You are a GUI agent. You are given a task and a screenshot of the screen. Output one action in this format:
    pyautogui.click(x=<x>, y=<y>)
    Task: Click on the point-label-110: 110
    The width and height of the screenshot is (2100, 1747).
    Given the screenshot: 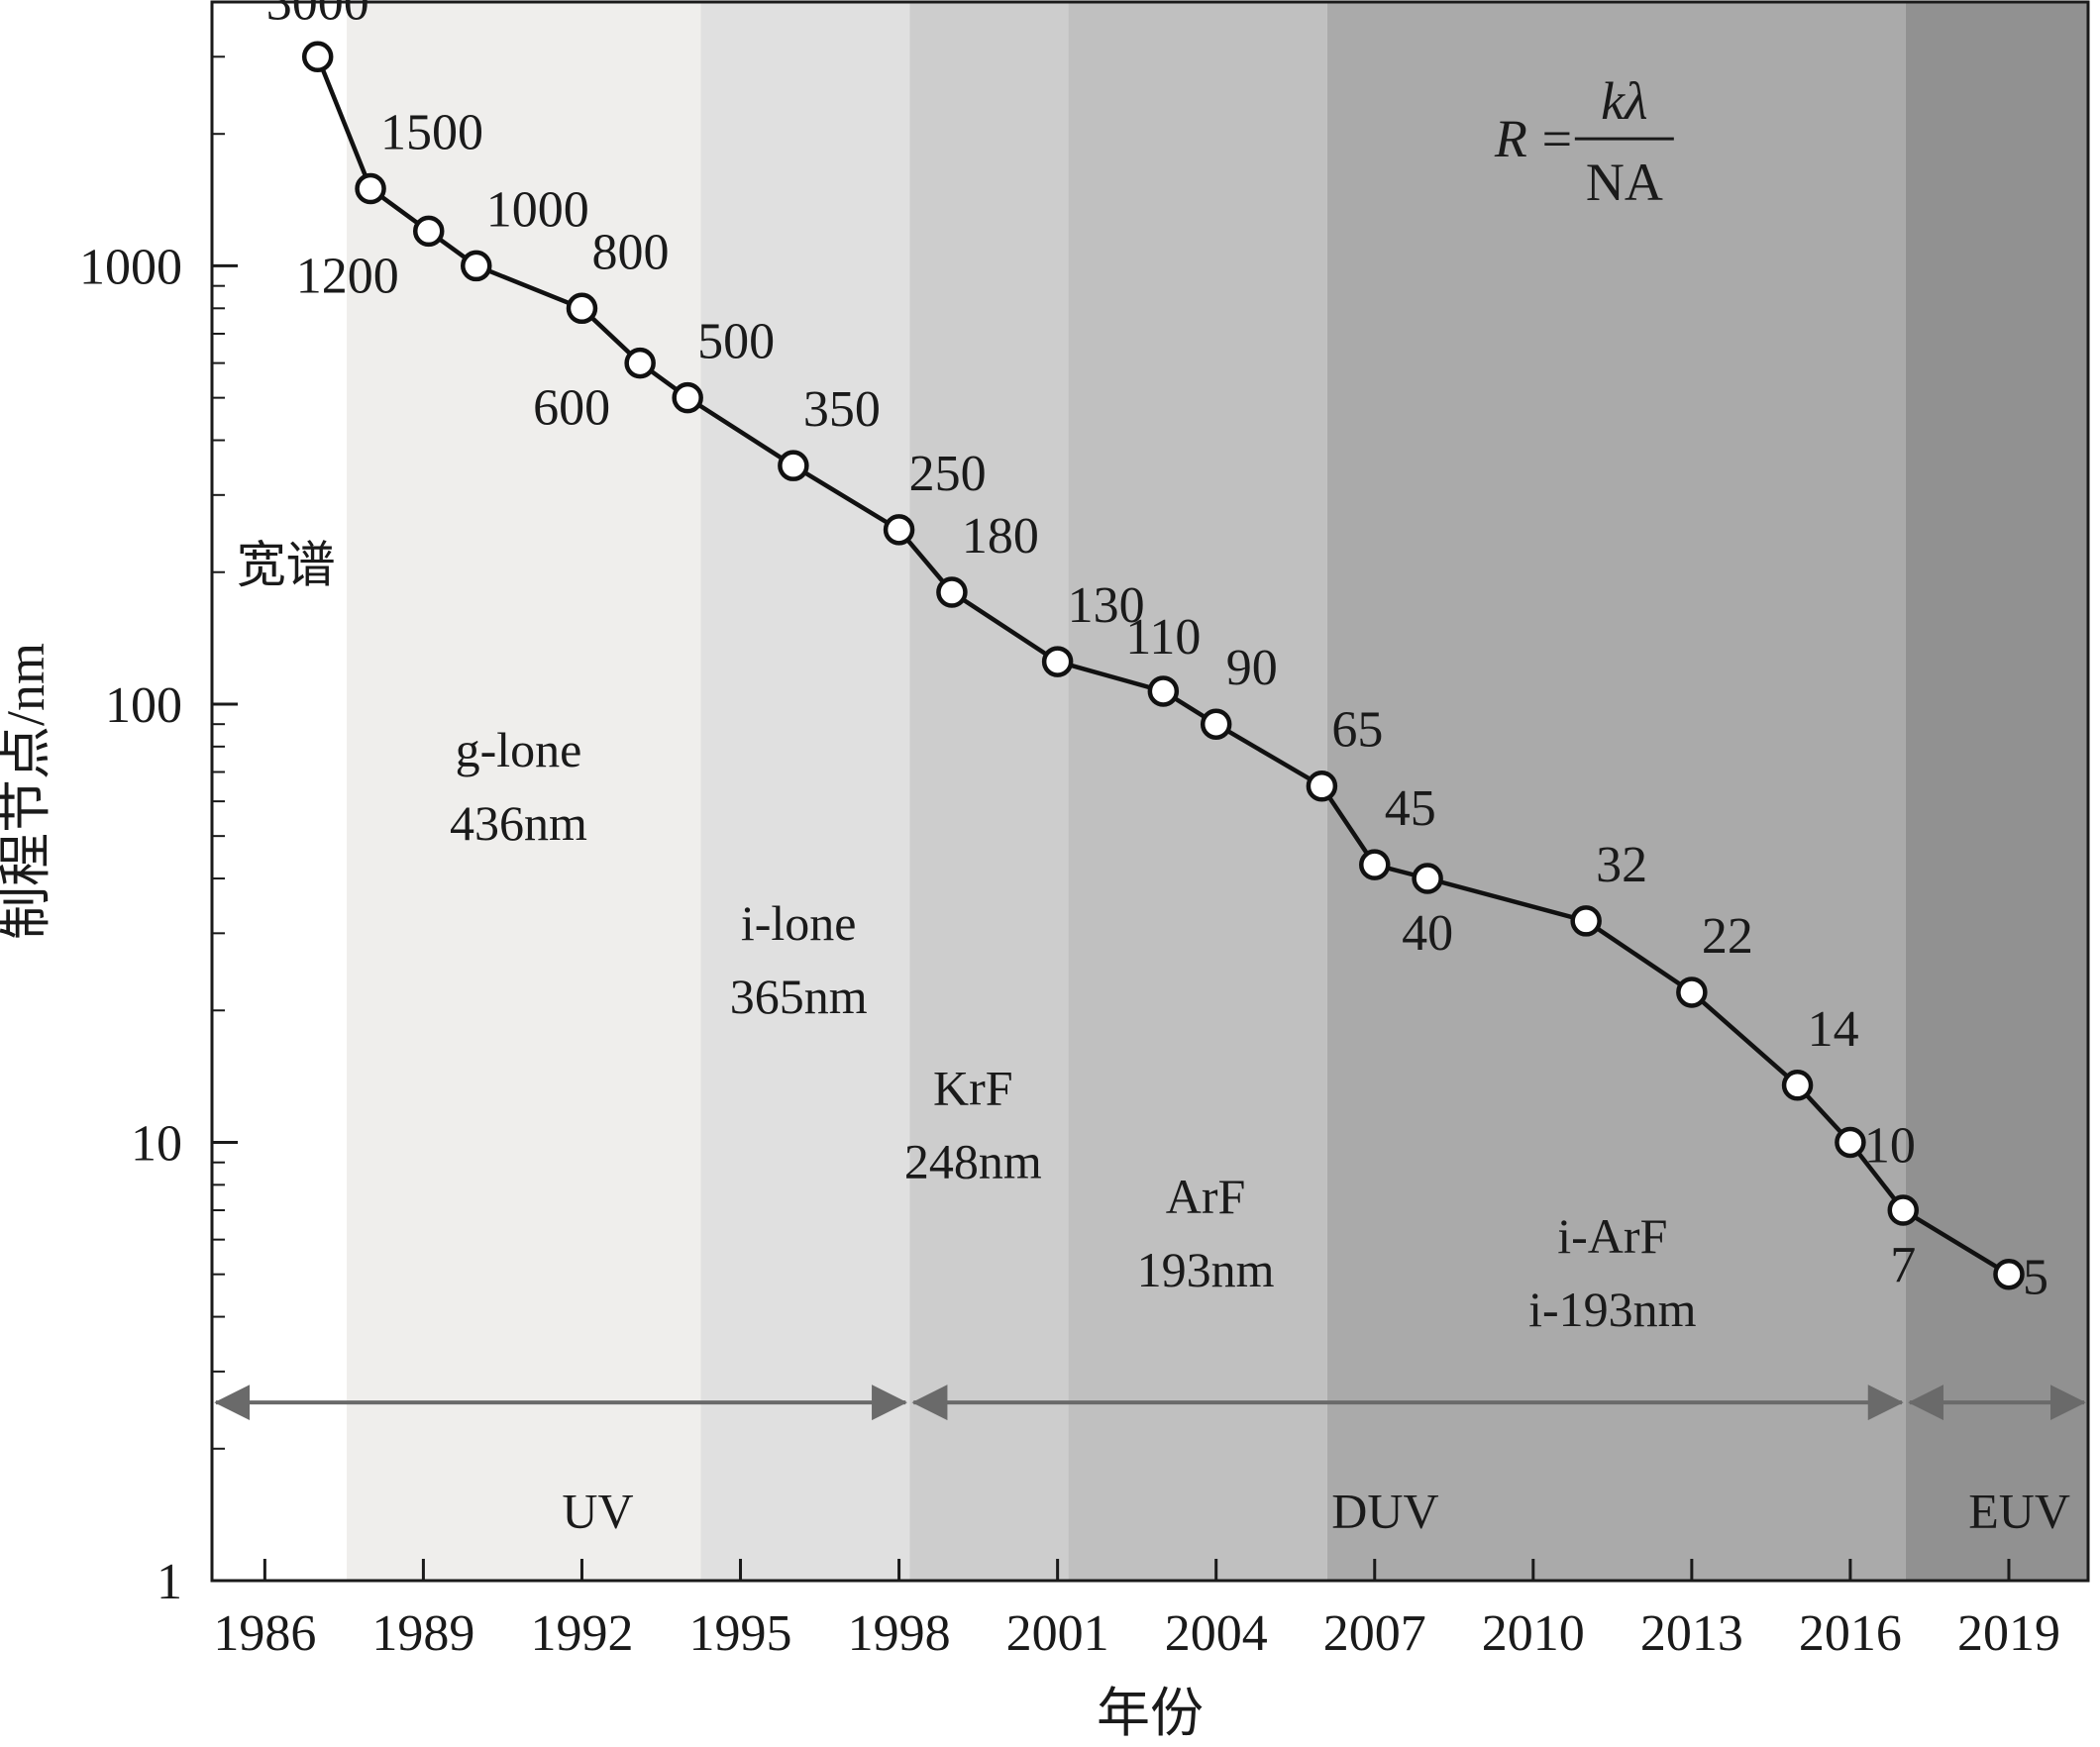 What is the action you would take?
    pyautogui.click(x=1163, y=637)
    